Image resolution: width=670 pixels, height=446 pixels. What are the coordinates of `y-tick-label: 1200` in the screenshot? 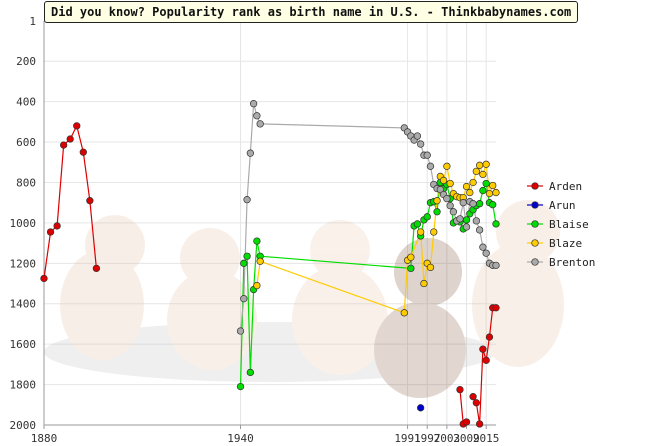 It's located at (23, 263).